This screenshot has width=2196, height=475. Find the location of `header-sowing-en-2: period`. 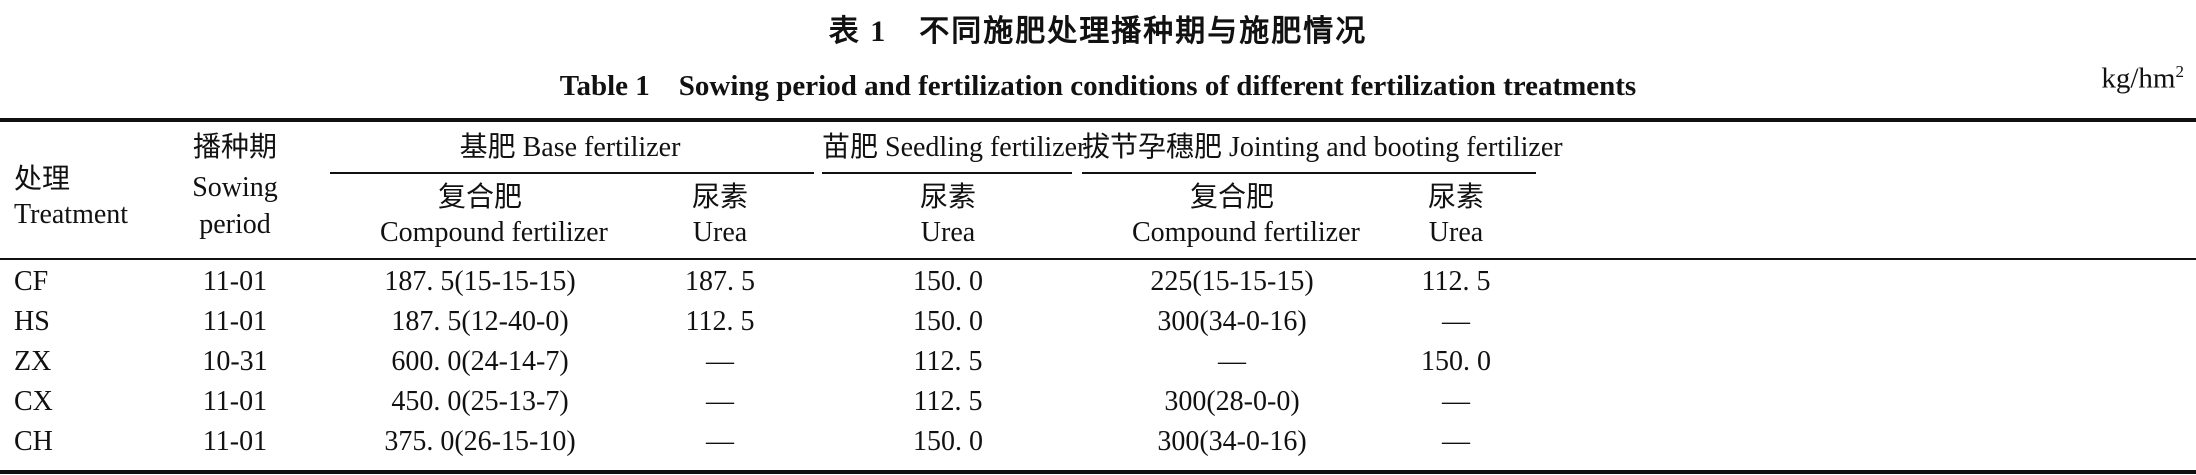

header-sowing-en-2: period is located at coordinates (235, 224).